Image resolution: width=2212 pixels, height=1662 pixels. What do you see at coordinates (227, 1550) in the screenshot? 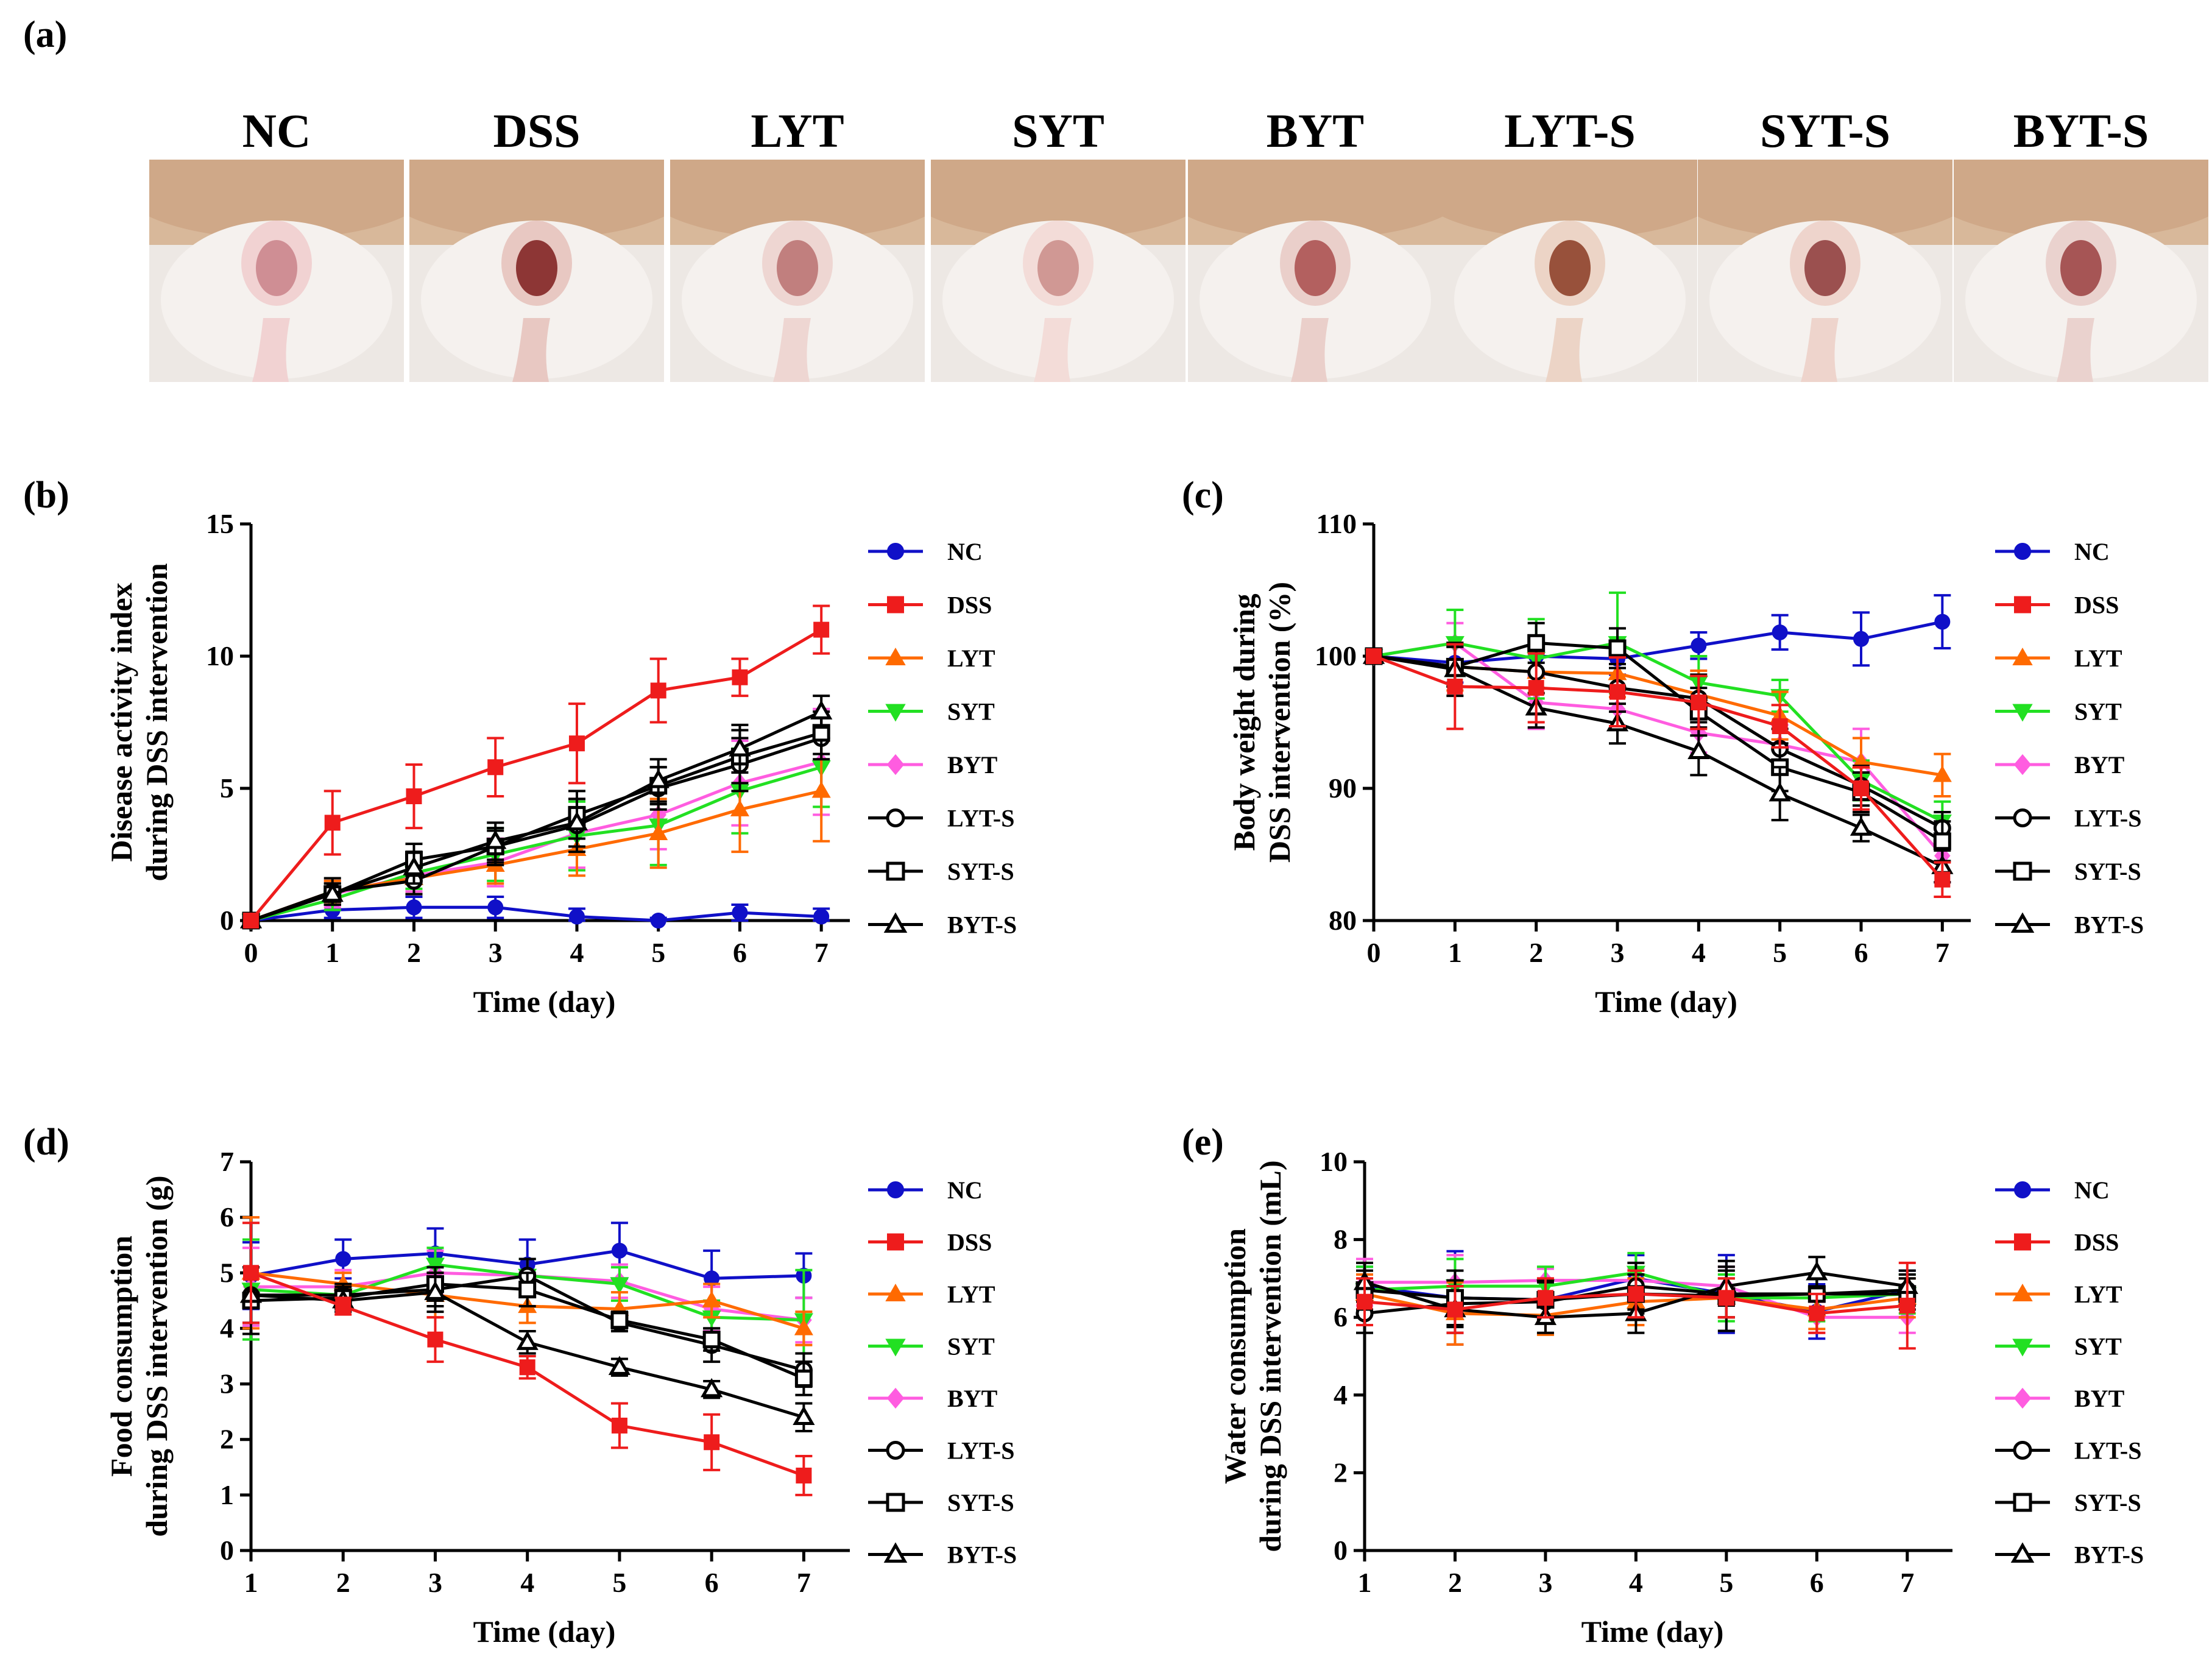
I see `y-tick-label: 0` at bounding box center [227, 1550].